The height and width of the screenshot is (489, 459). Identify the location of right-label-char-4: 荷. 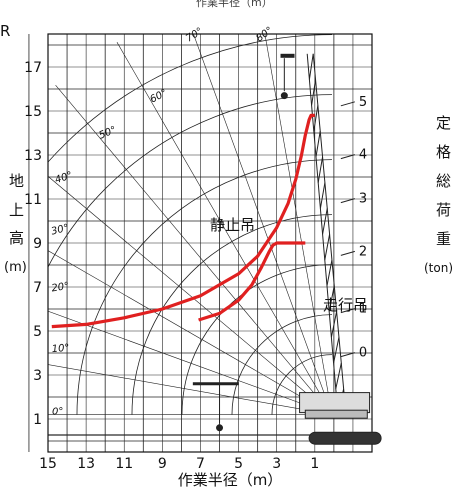
(444, 210).